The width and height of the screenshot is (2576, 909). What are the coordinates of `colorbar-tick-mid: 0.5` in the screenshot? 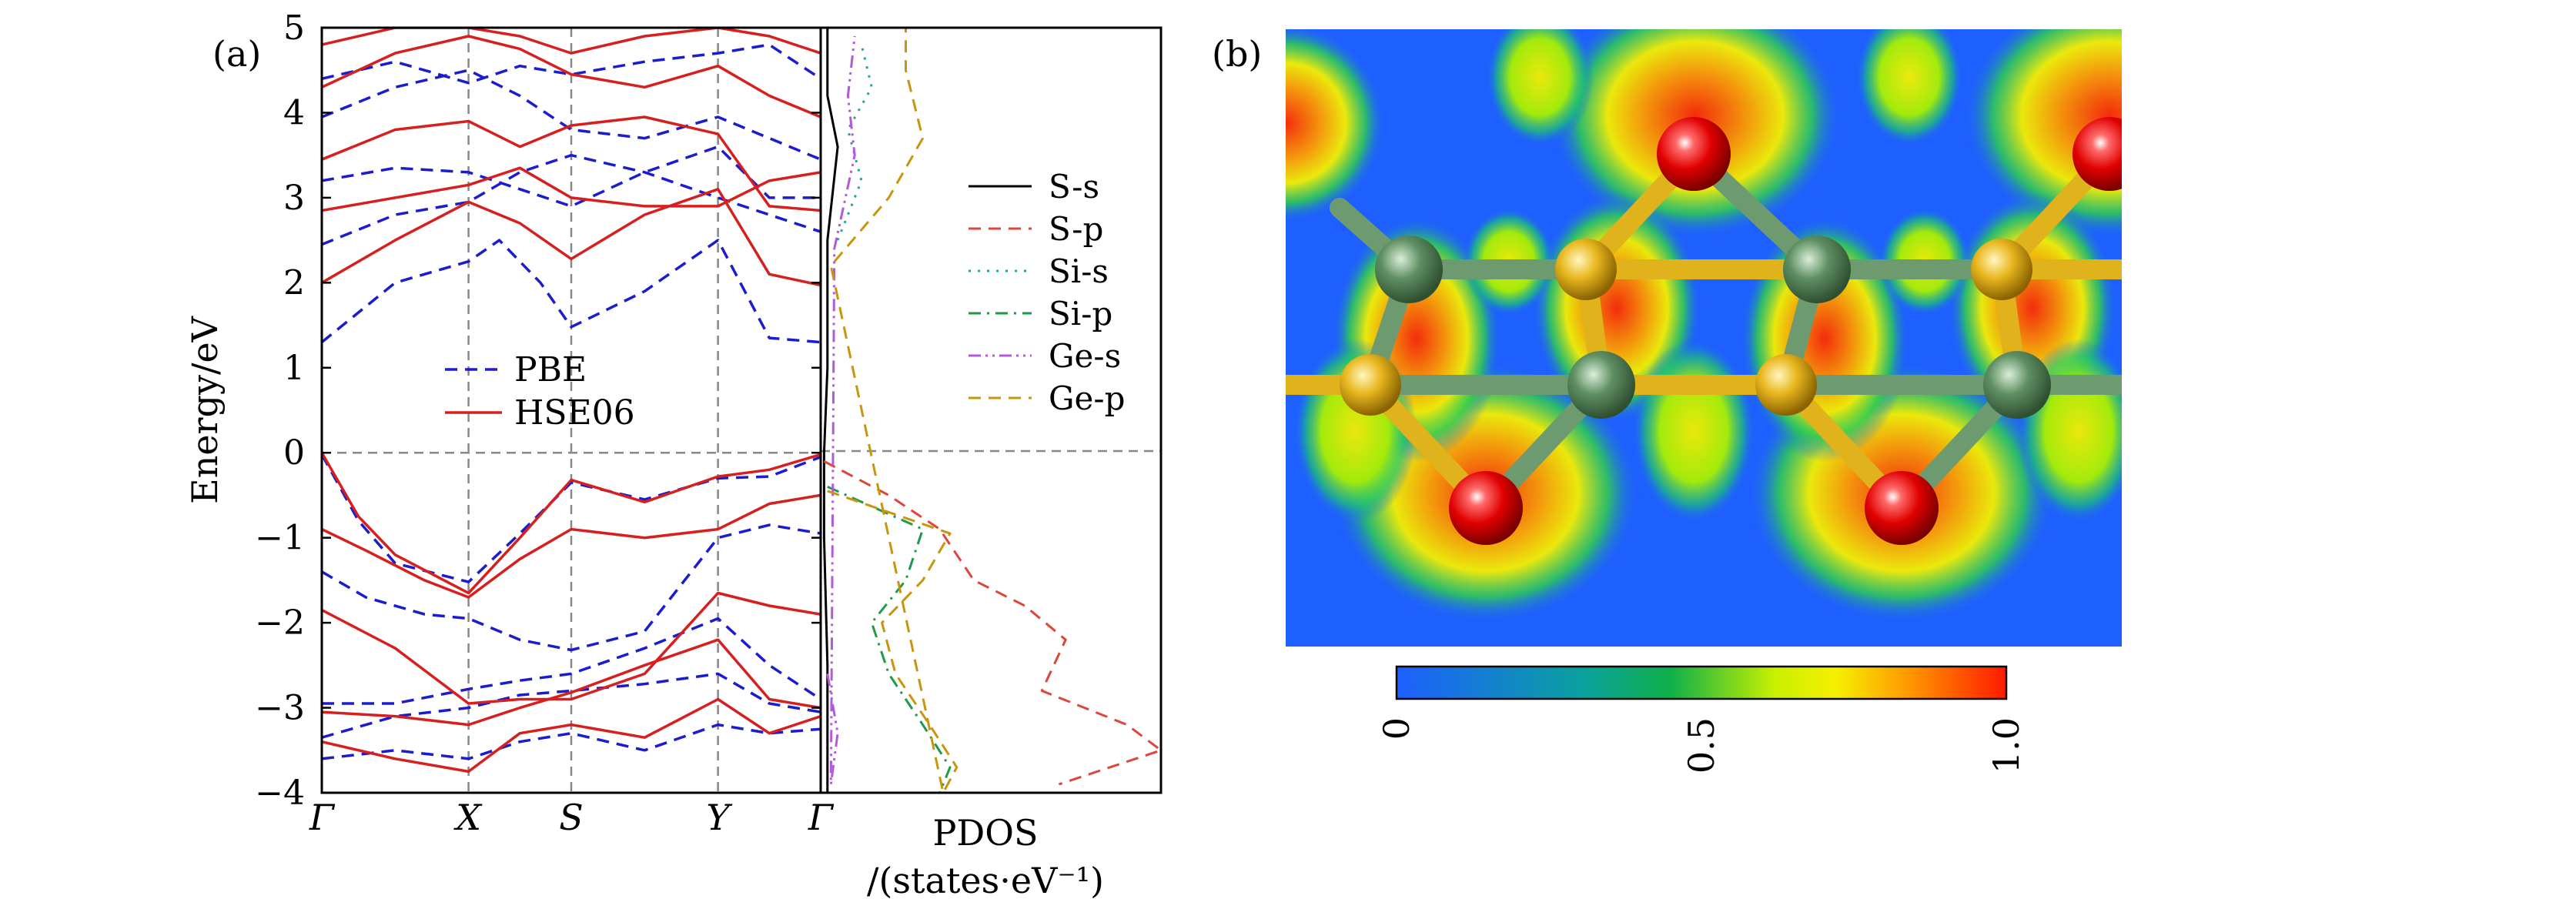 It's located at (1702, 745).